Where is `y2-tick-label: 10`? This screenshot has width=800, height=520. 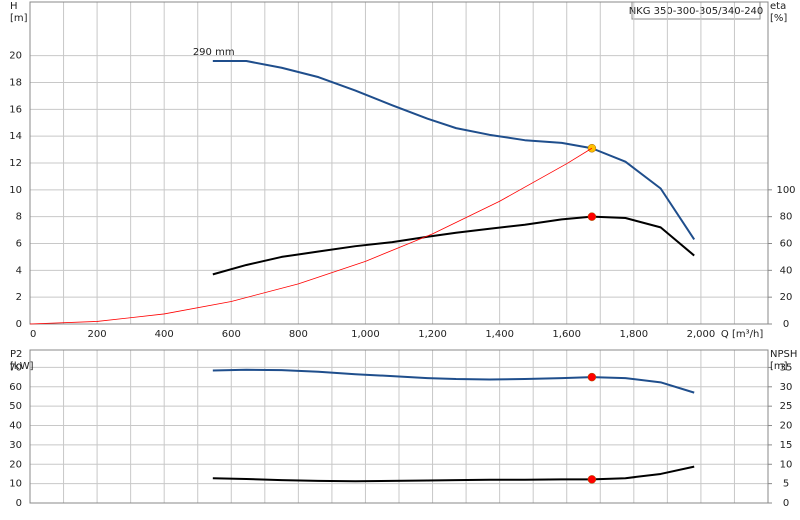
y2-tick-label: 10 is located at coordinates (786, 464).